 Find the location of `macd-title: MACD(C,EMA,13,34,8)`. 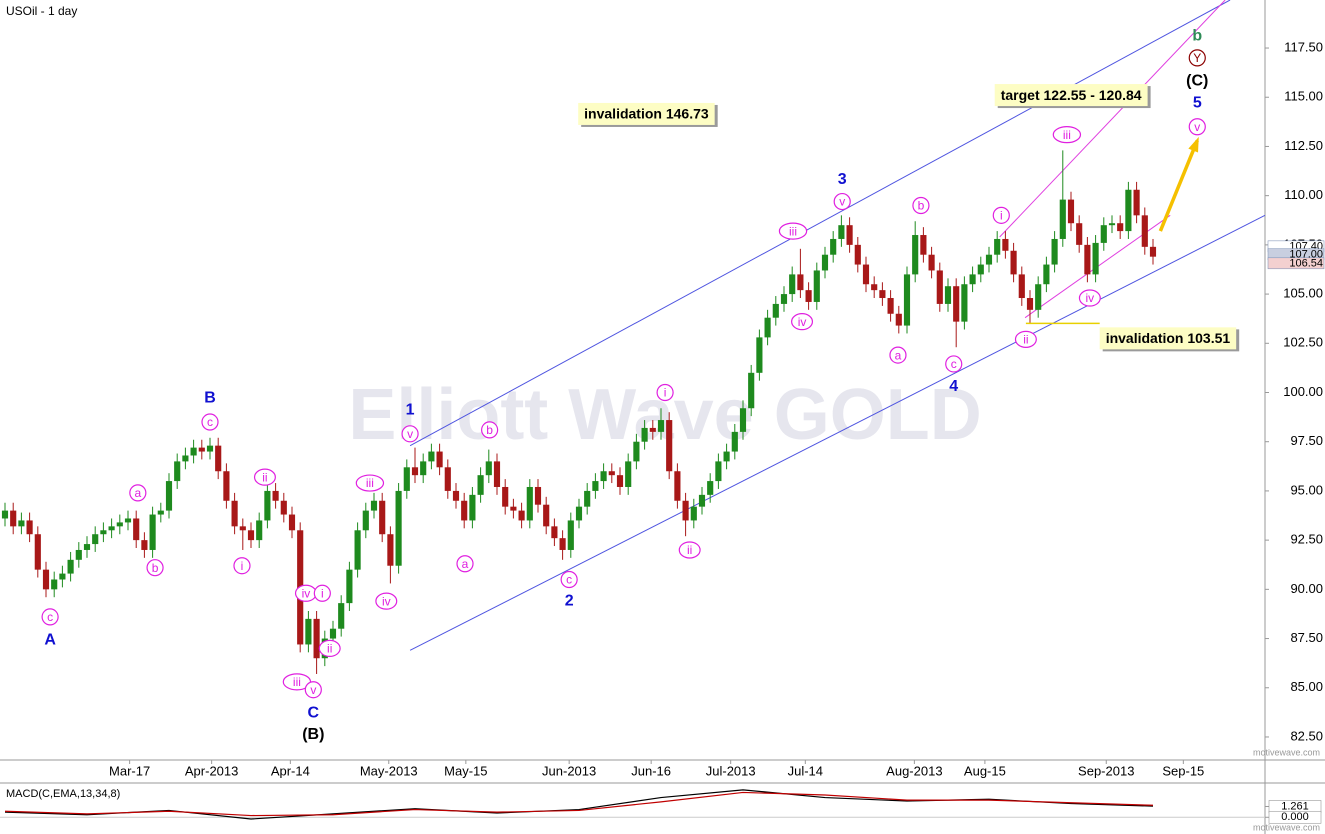

macd-title: MACD(C,EMA,13,34,8) is located at coordinates (63, 794).